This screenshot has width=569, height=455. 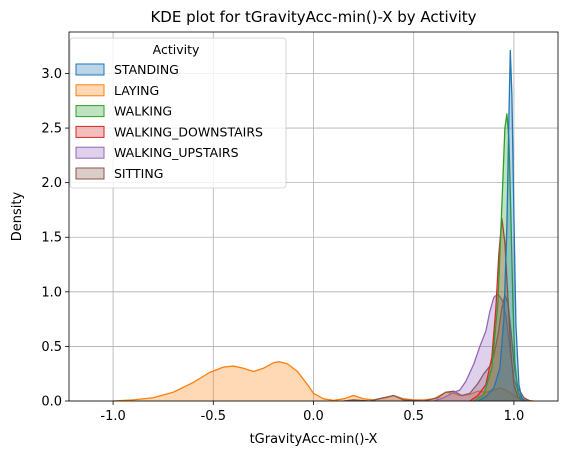 What do you see at coordinates (176, 49) in the screenshot?
I see `legend-title: Activity` at bounding box center [176, 49].